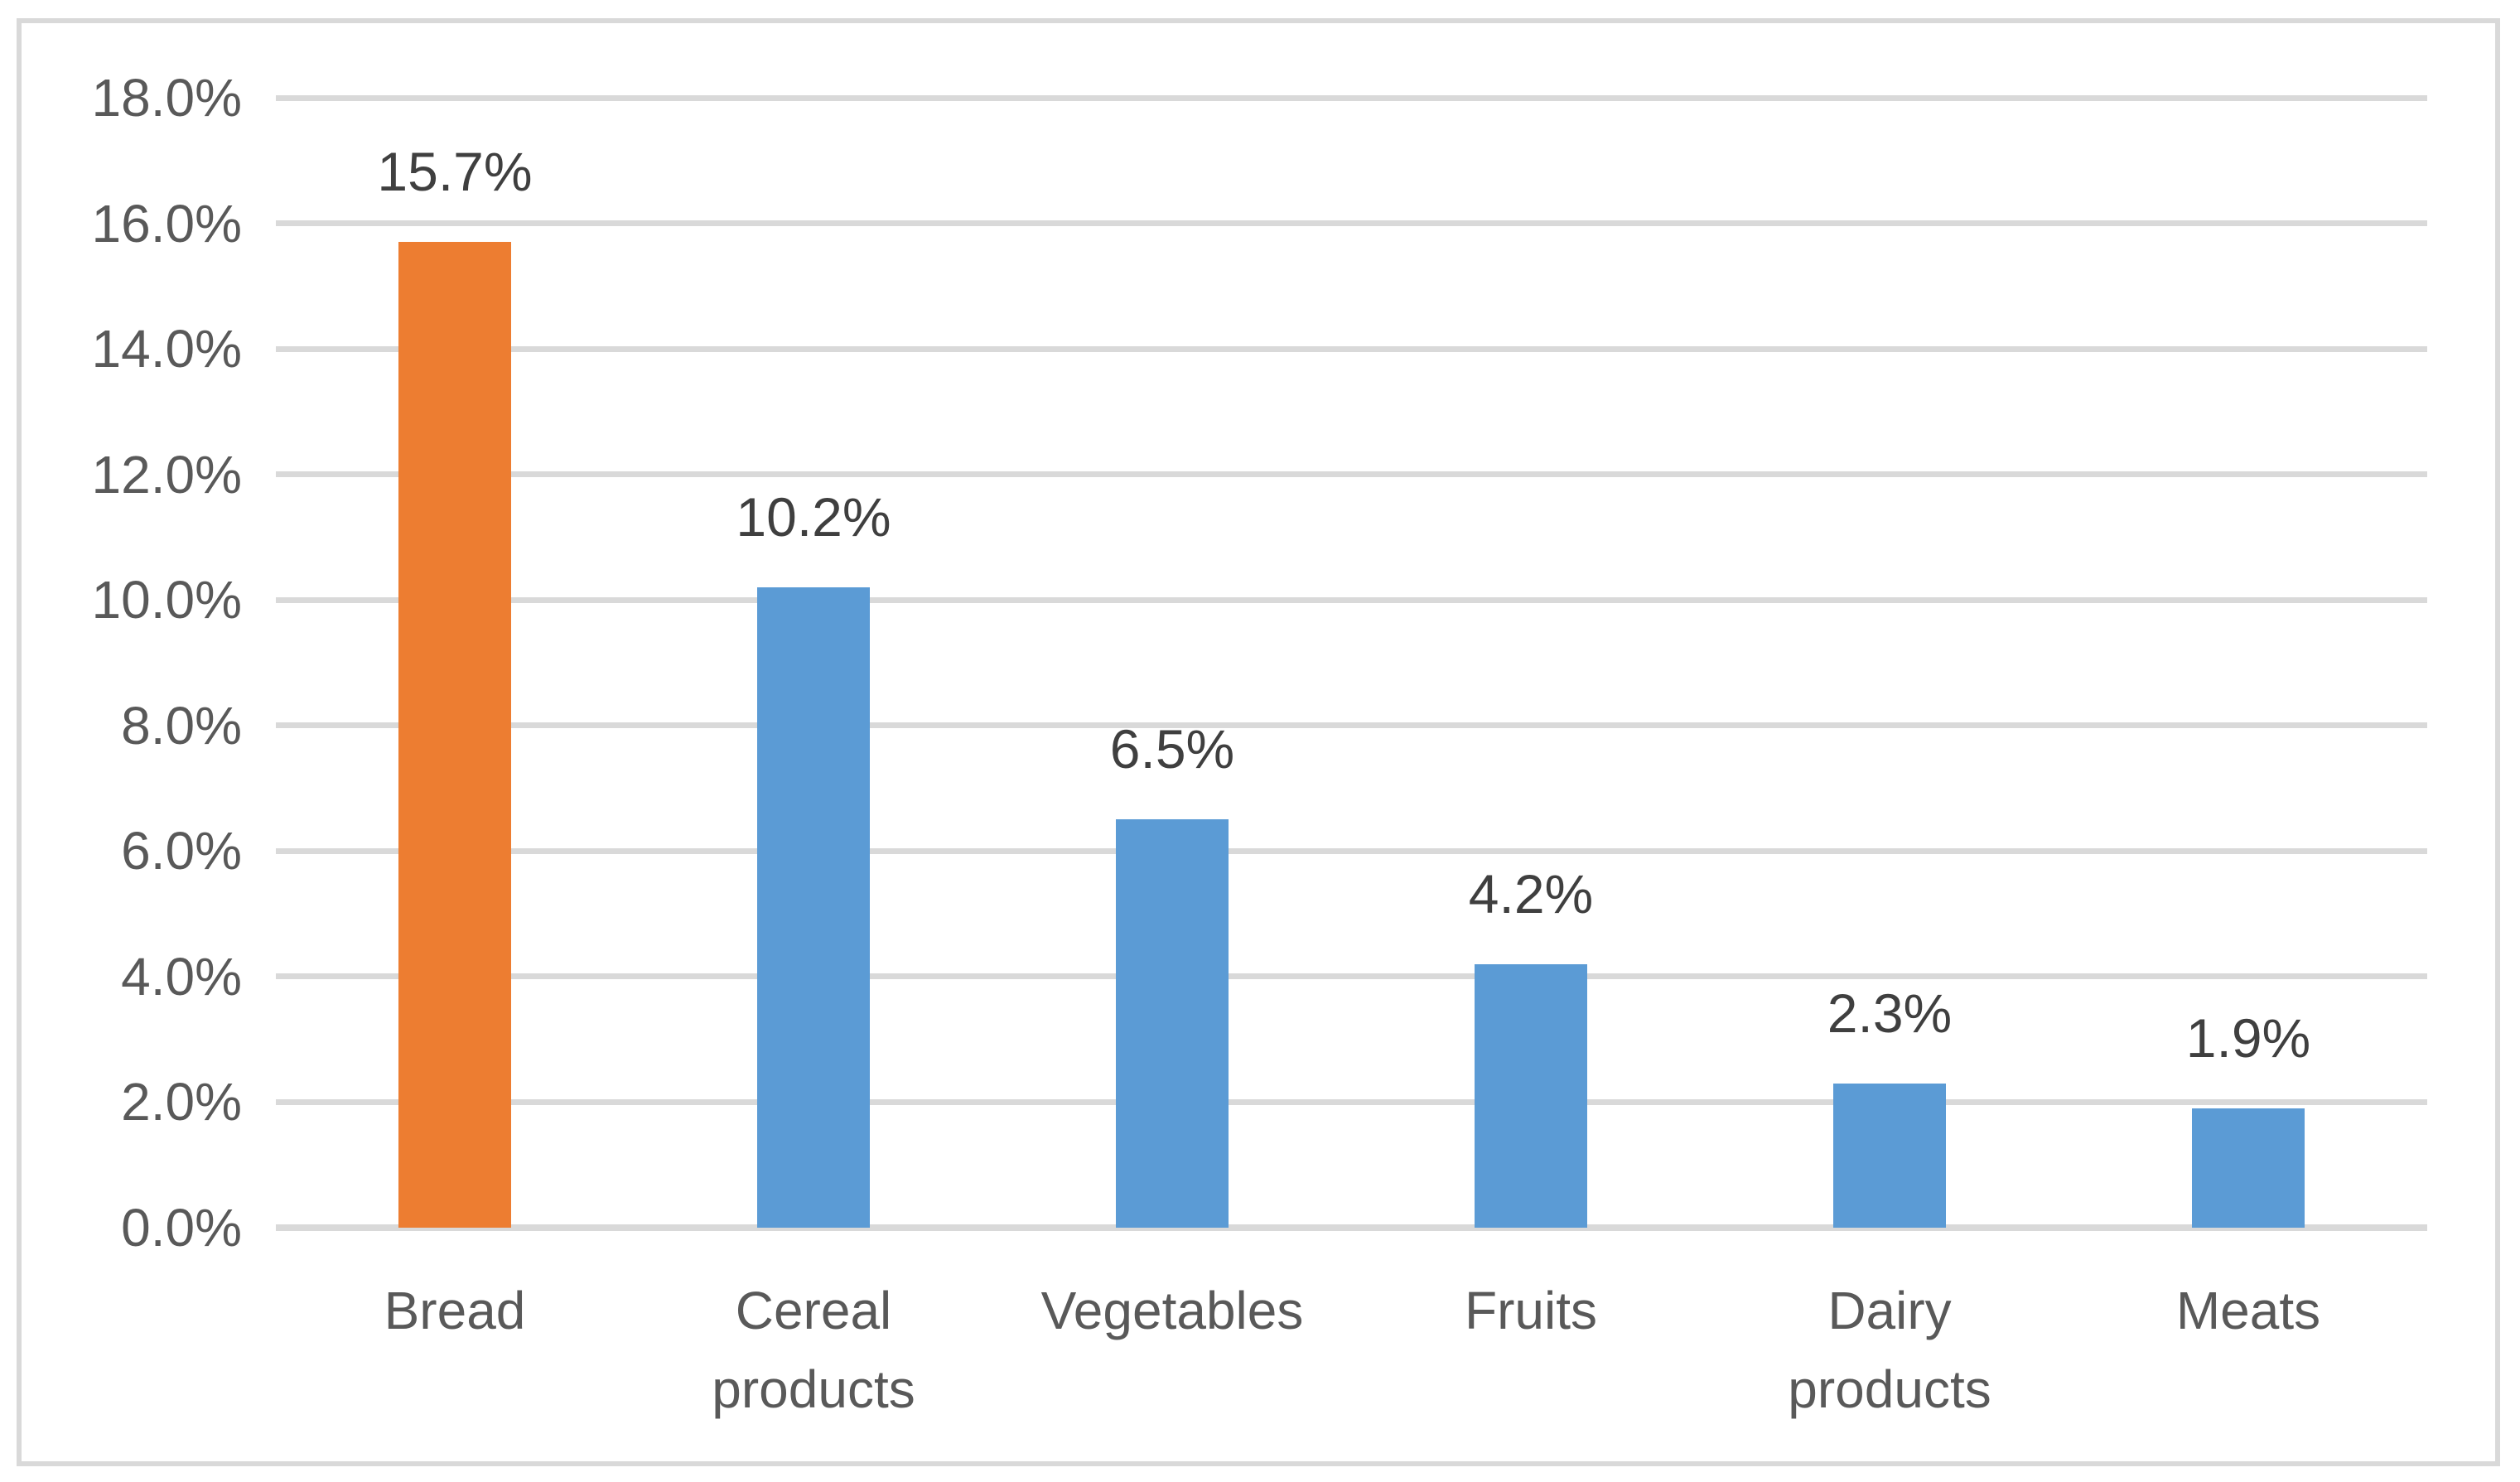  Describe the element at coordinates (1531, 1310) in the screenshot. I see `x-category-label-fruits: Fruits` at that location.